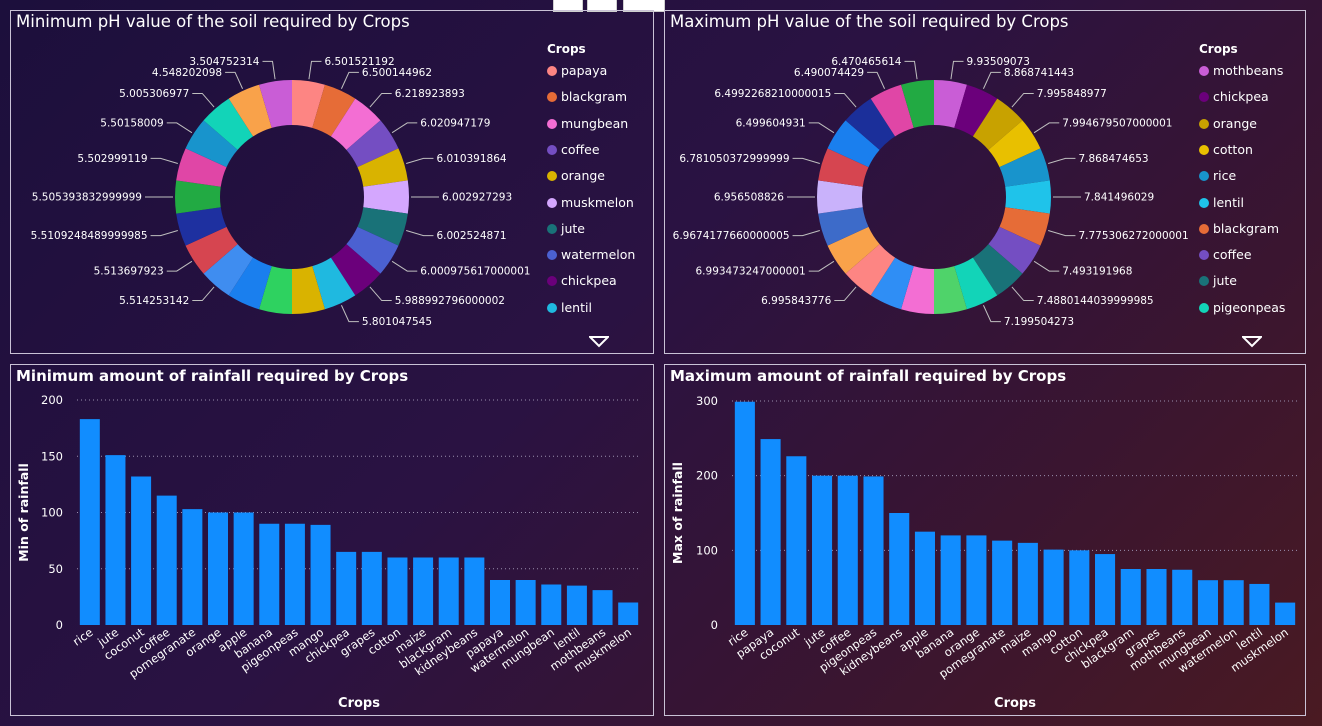 This screenshot has height=726, width=1322. I want to click on legend-item: muskmelon, so click(590, 202).